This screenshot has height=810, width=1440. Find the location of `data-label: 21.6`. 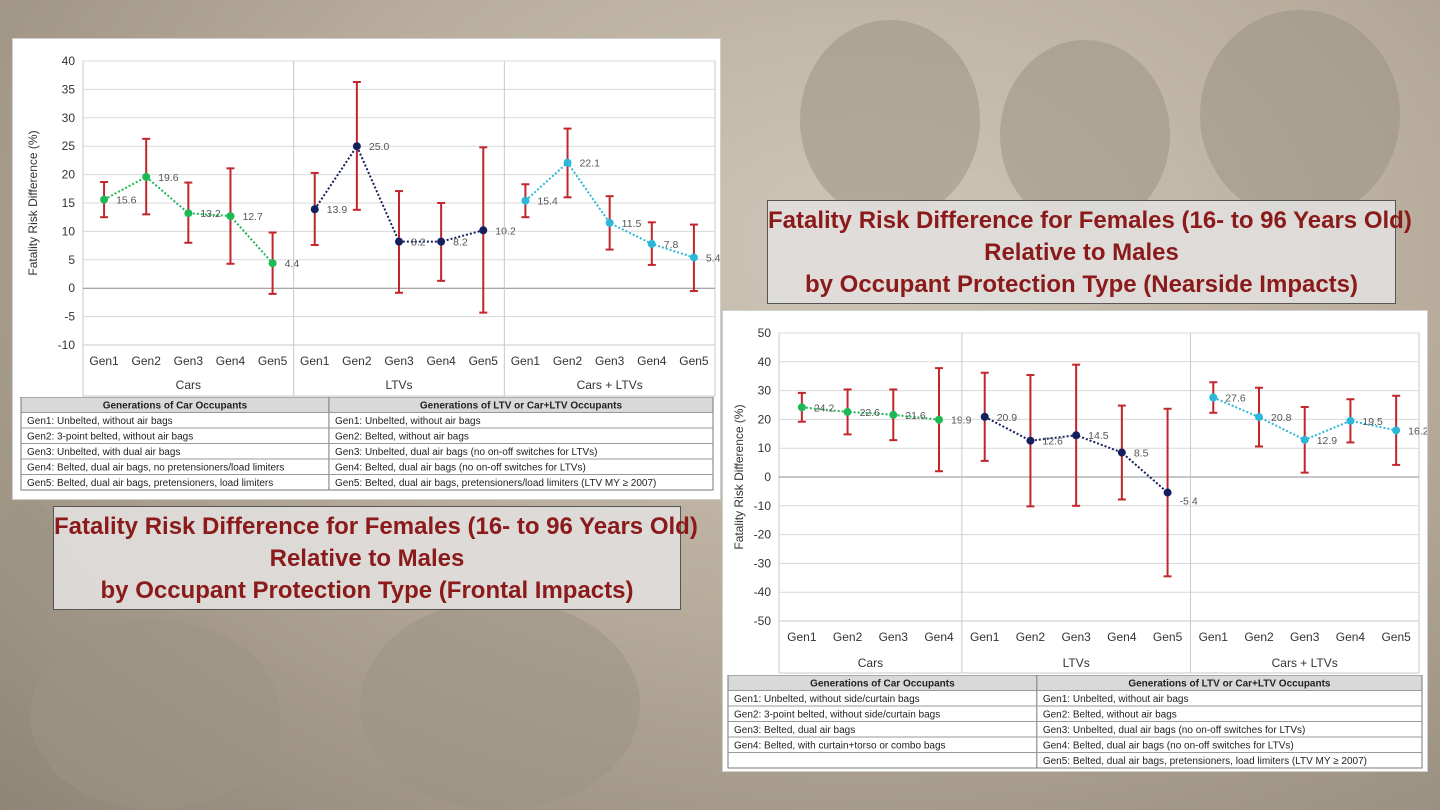

data-label: 21.6 is located at coordinates (915, 416).